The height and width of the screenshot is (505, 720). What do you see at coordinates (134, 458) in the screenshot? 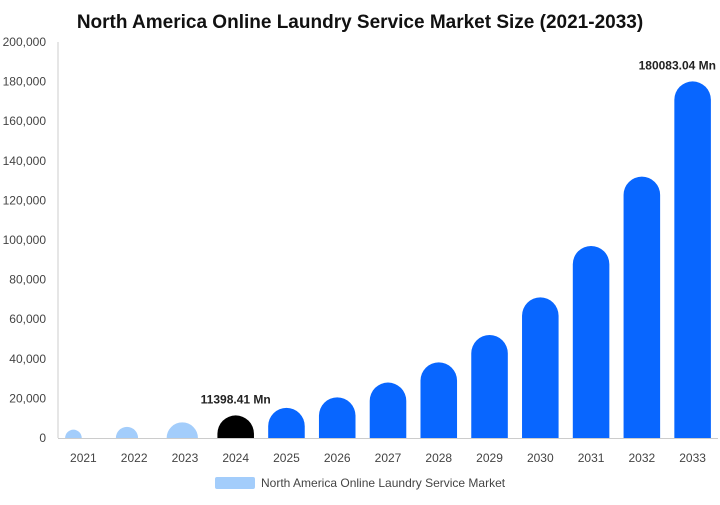
I see `x-tick-label: 2022` at bounding box center [134, 458].